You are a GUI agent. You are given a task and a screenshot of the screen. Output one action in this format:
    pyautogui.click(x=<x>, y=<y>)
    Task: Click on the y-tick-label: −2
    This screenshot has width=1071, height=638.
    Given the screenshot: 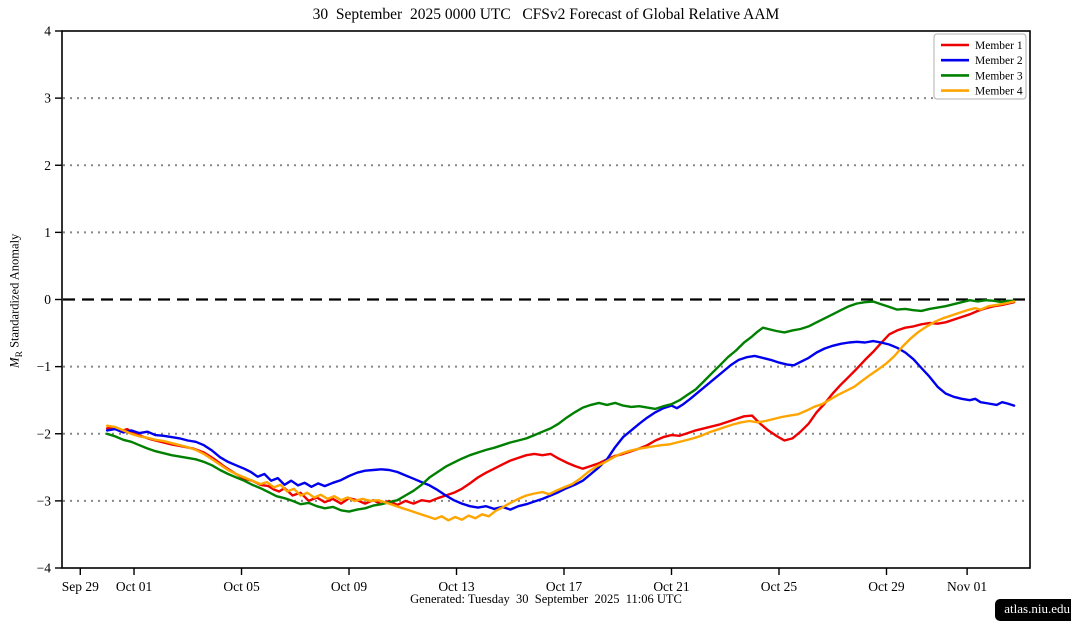 What is the action you would take?
    pyautogui.click(x=44, y=433)
    